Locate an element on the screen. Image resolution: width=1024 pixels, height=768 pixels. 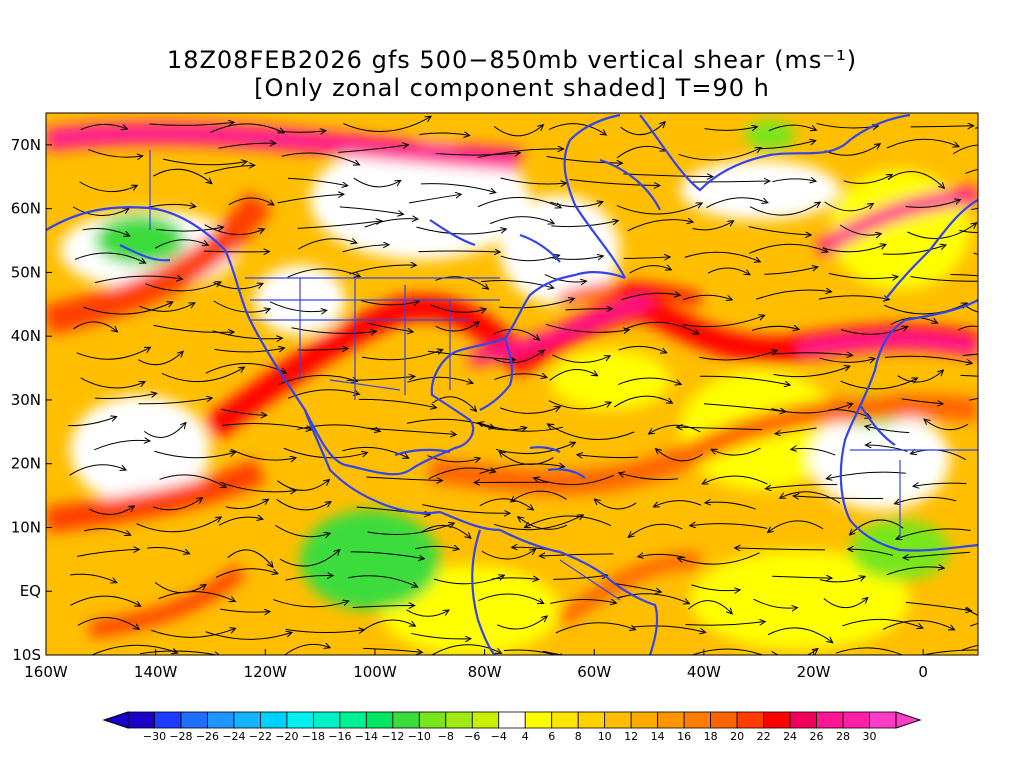
colorbar-label: −10 is located at coordinates (419, 736).